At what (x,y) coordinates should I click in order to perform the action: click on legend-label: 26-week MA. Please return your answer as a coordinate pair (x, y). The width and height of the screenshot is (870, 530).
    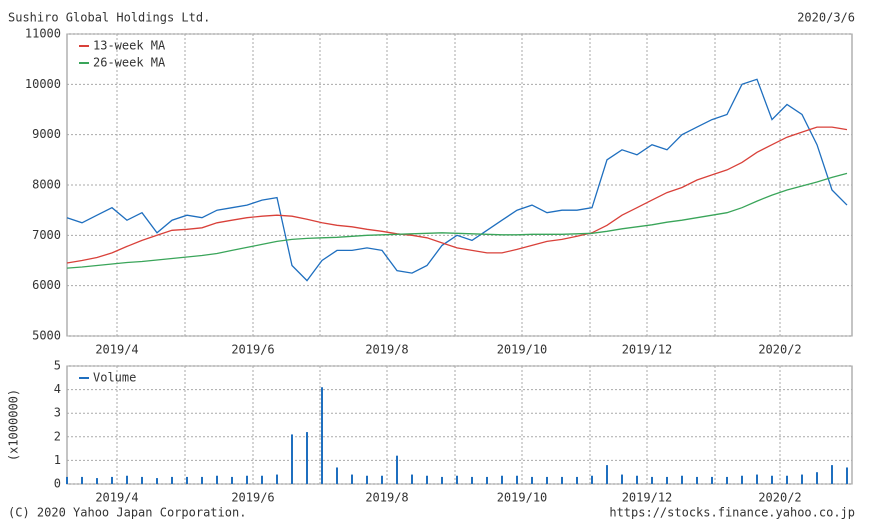
    Looking at the image, I should click on (129, 63).